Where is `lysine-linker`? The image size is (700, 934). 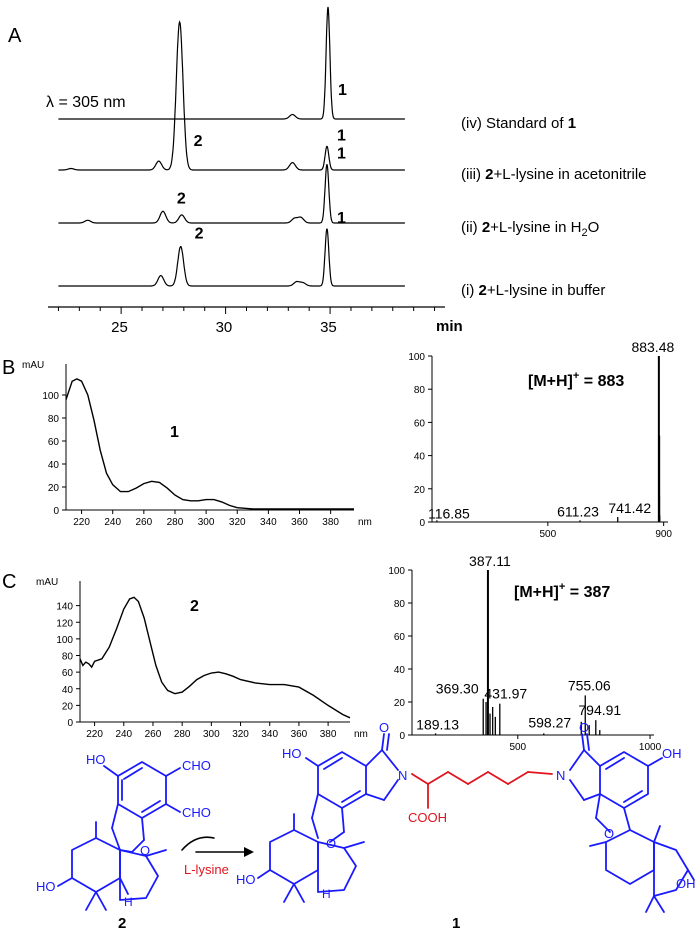 lysine-linker is located at coordinates (482, 790).